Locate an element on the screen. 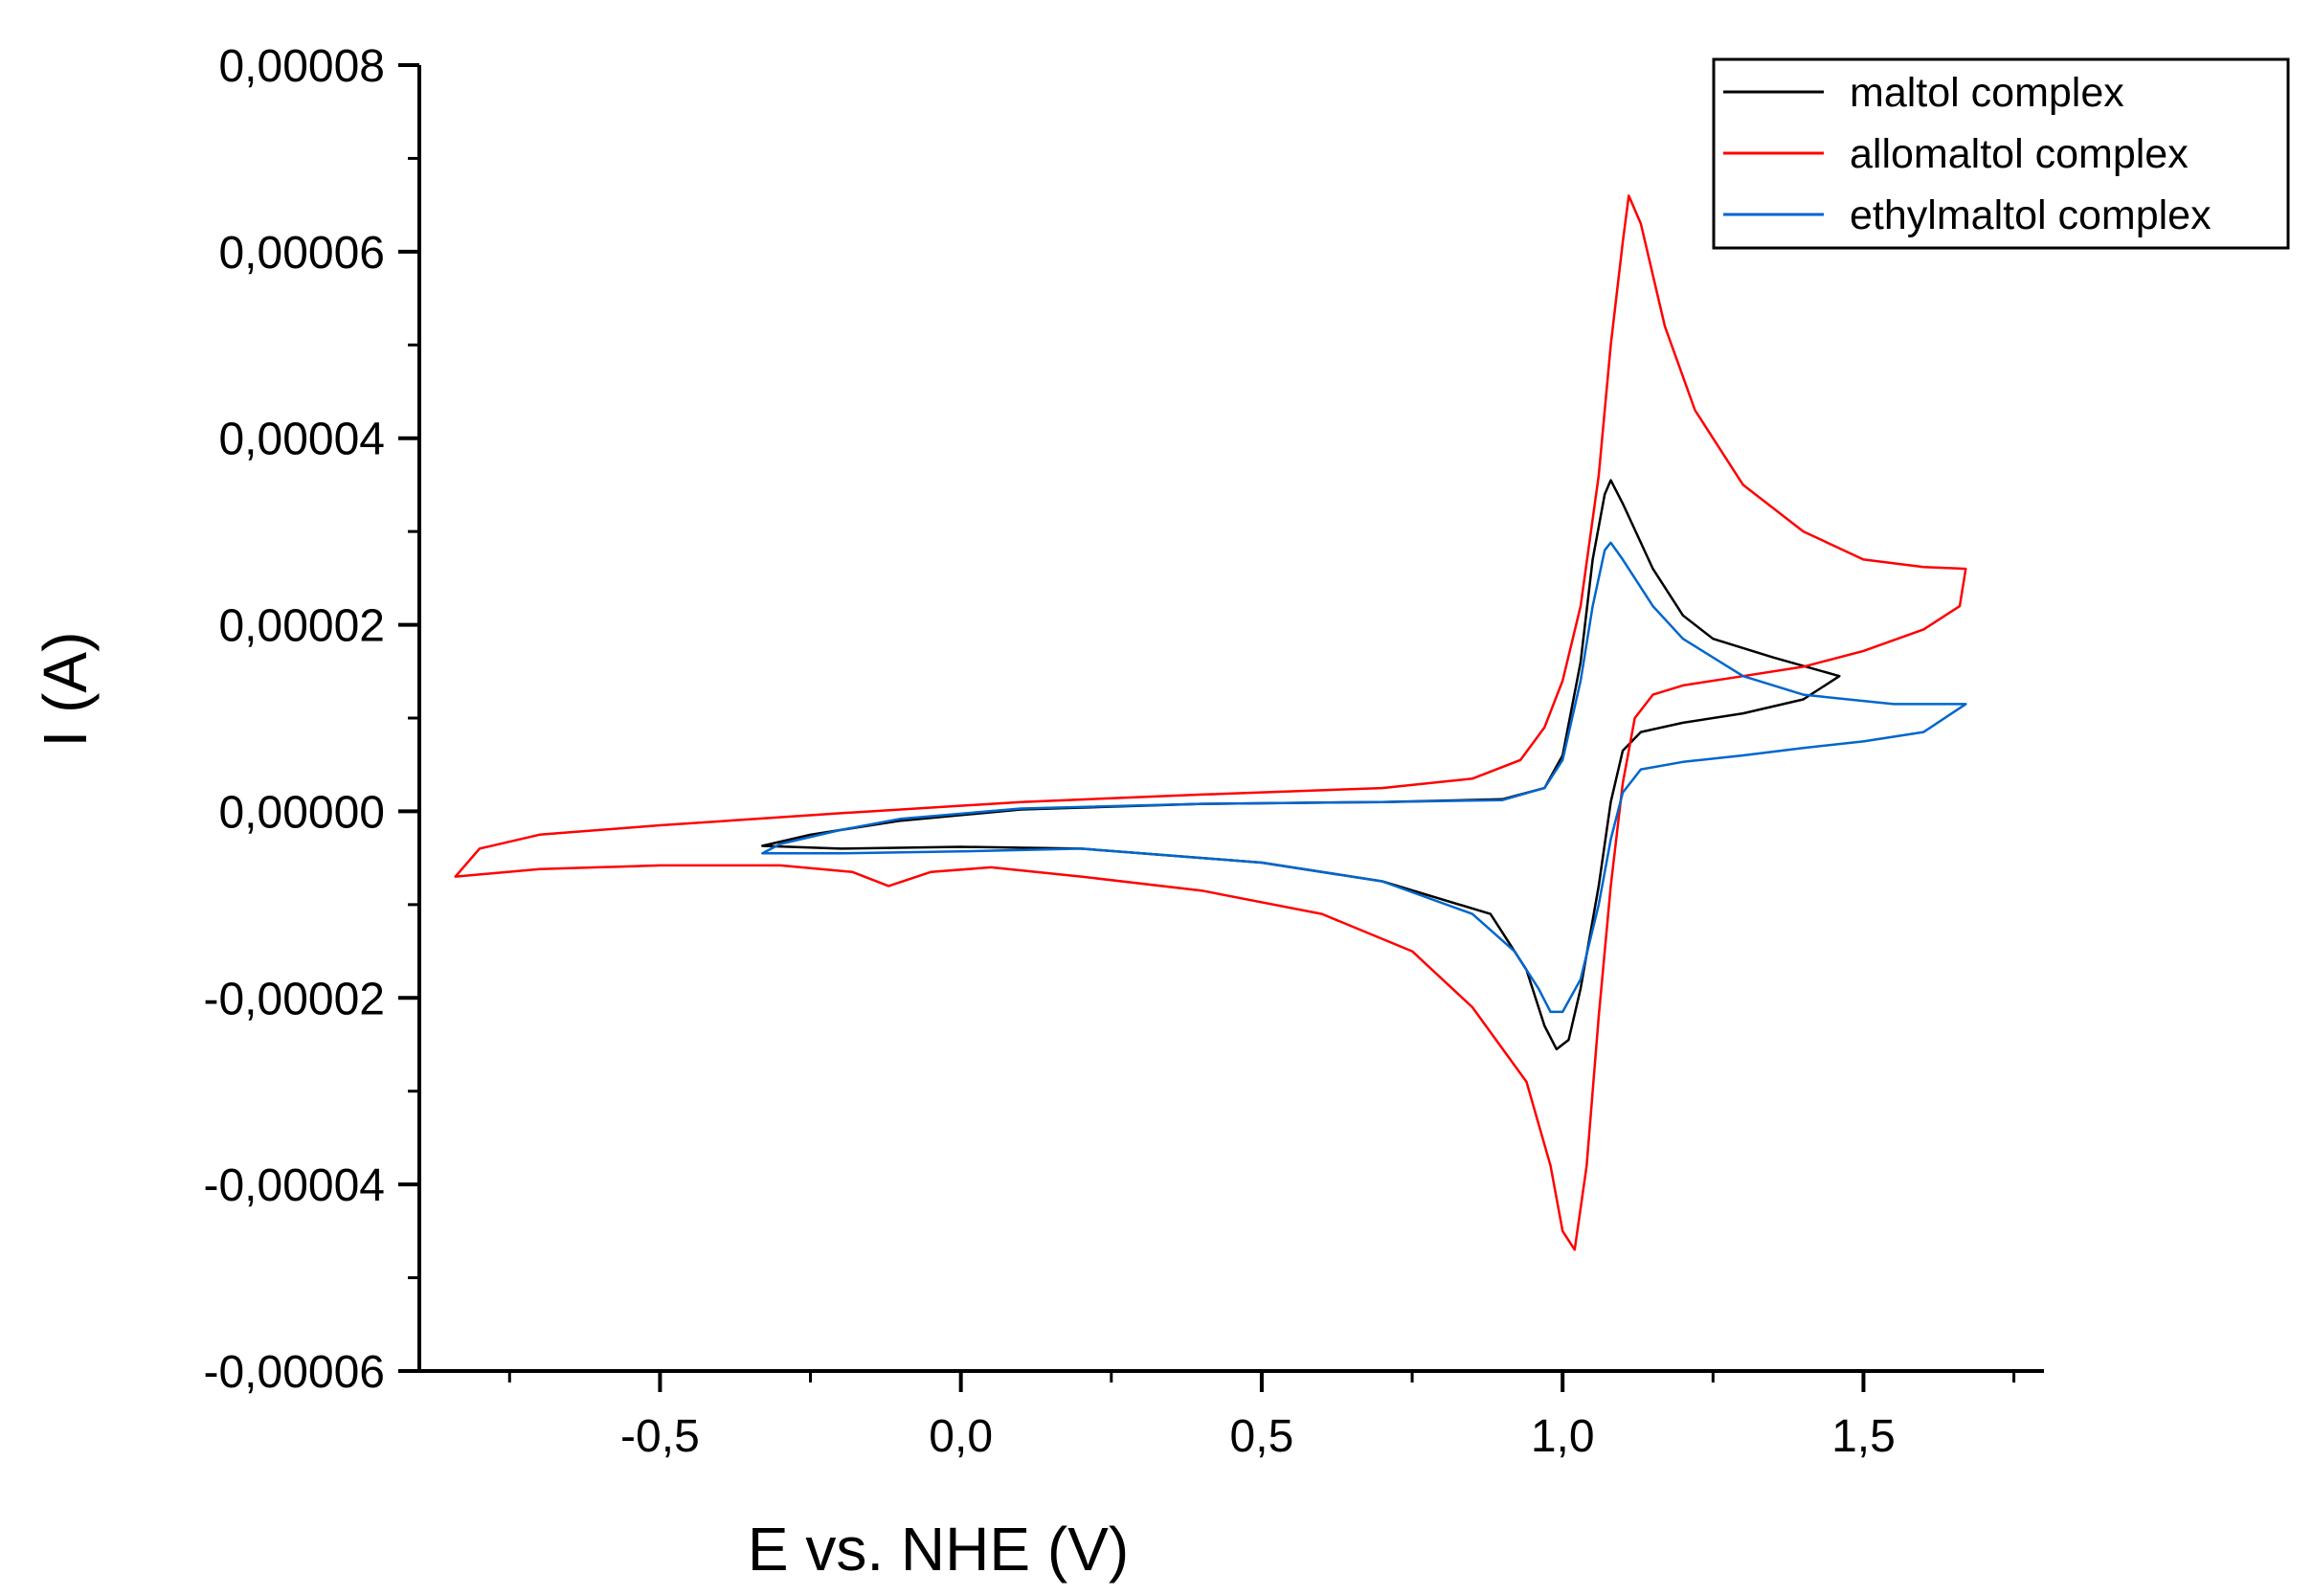  x-axis-ticks: -0,5 0,0 0,5 1,0 1,5 is located at coordinates (1261, 1416).